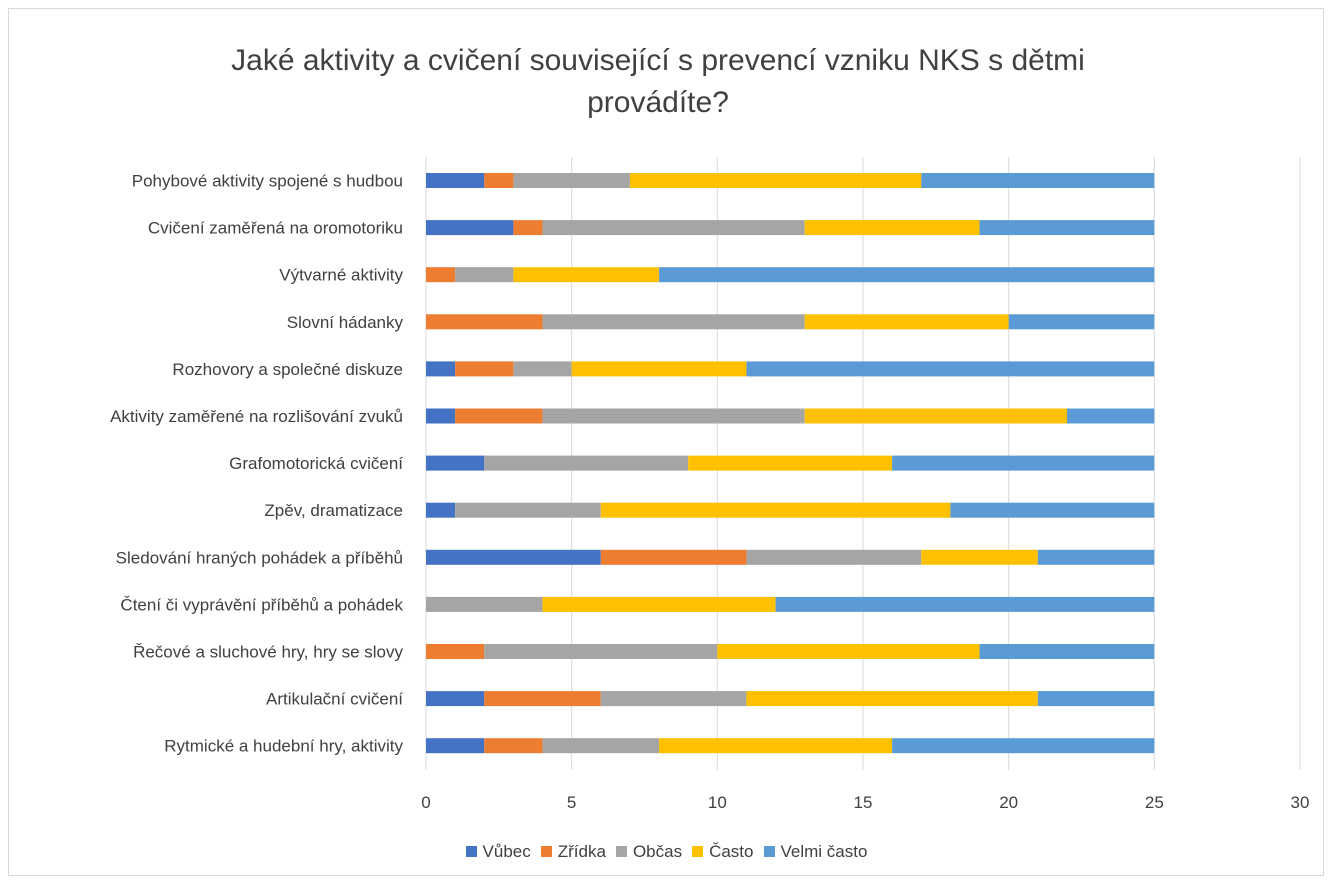 The image size is (1333, 884). I want to click on legend-label: Občas, so click(657, 851).